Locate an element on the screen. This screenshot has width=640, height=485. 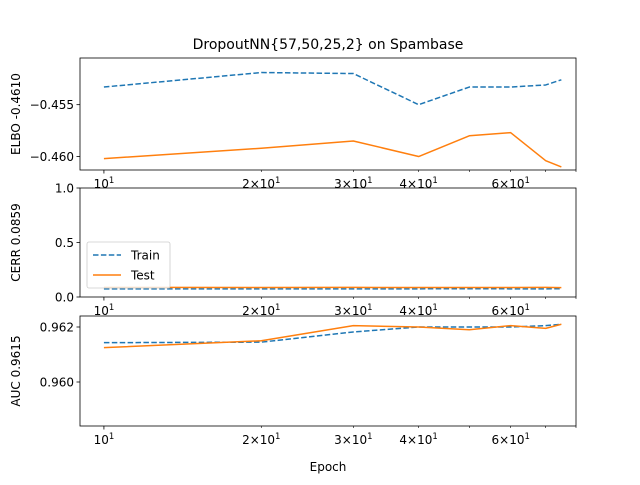
y-axis-label-3: AUC 0.9615 is located at coordinates (16, 370).